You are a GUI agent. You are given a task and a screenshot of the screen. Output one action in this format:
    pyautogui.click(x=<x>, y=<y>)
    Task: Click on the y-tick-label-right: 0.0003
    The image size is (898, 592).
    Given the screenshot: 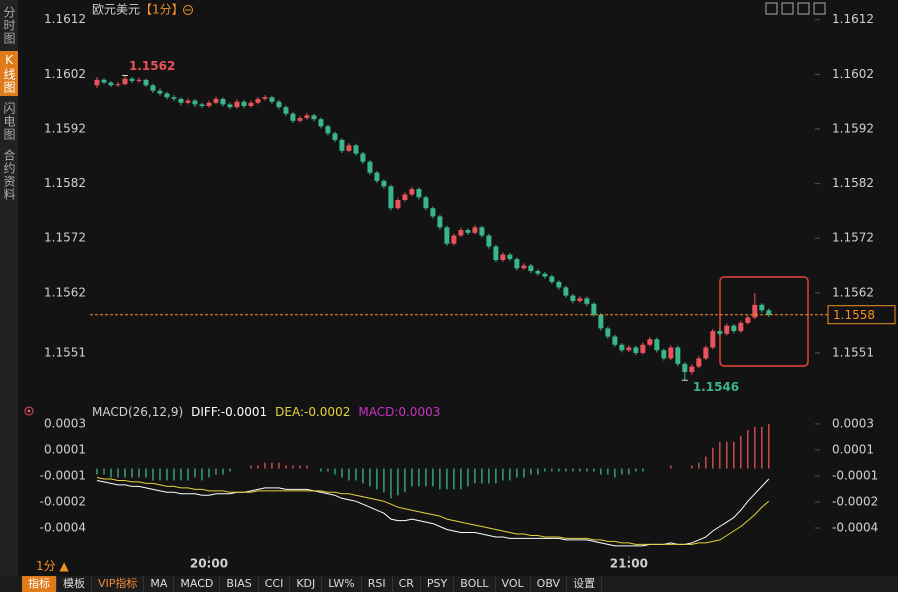 What is the action you would take?
    pyautogui.click(x=853, y=423)
    